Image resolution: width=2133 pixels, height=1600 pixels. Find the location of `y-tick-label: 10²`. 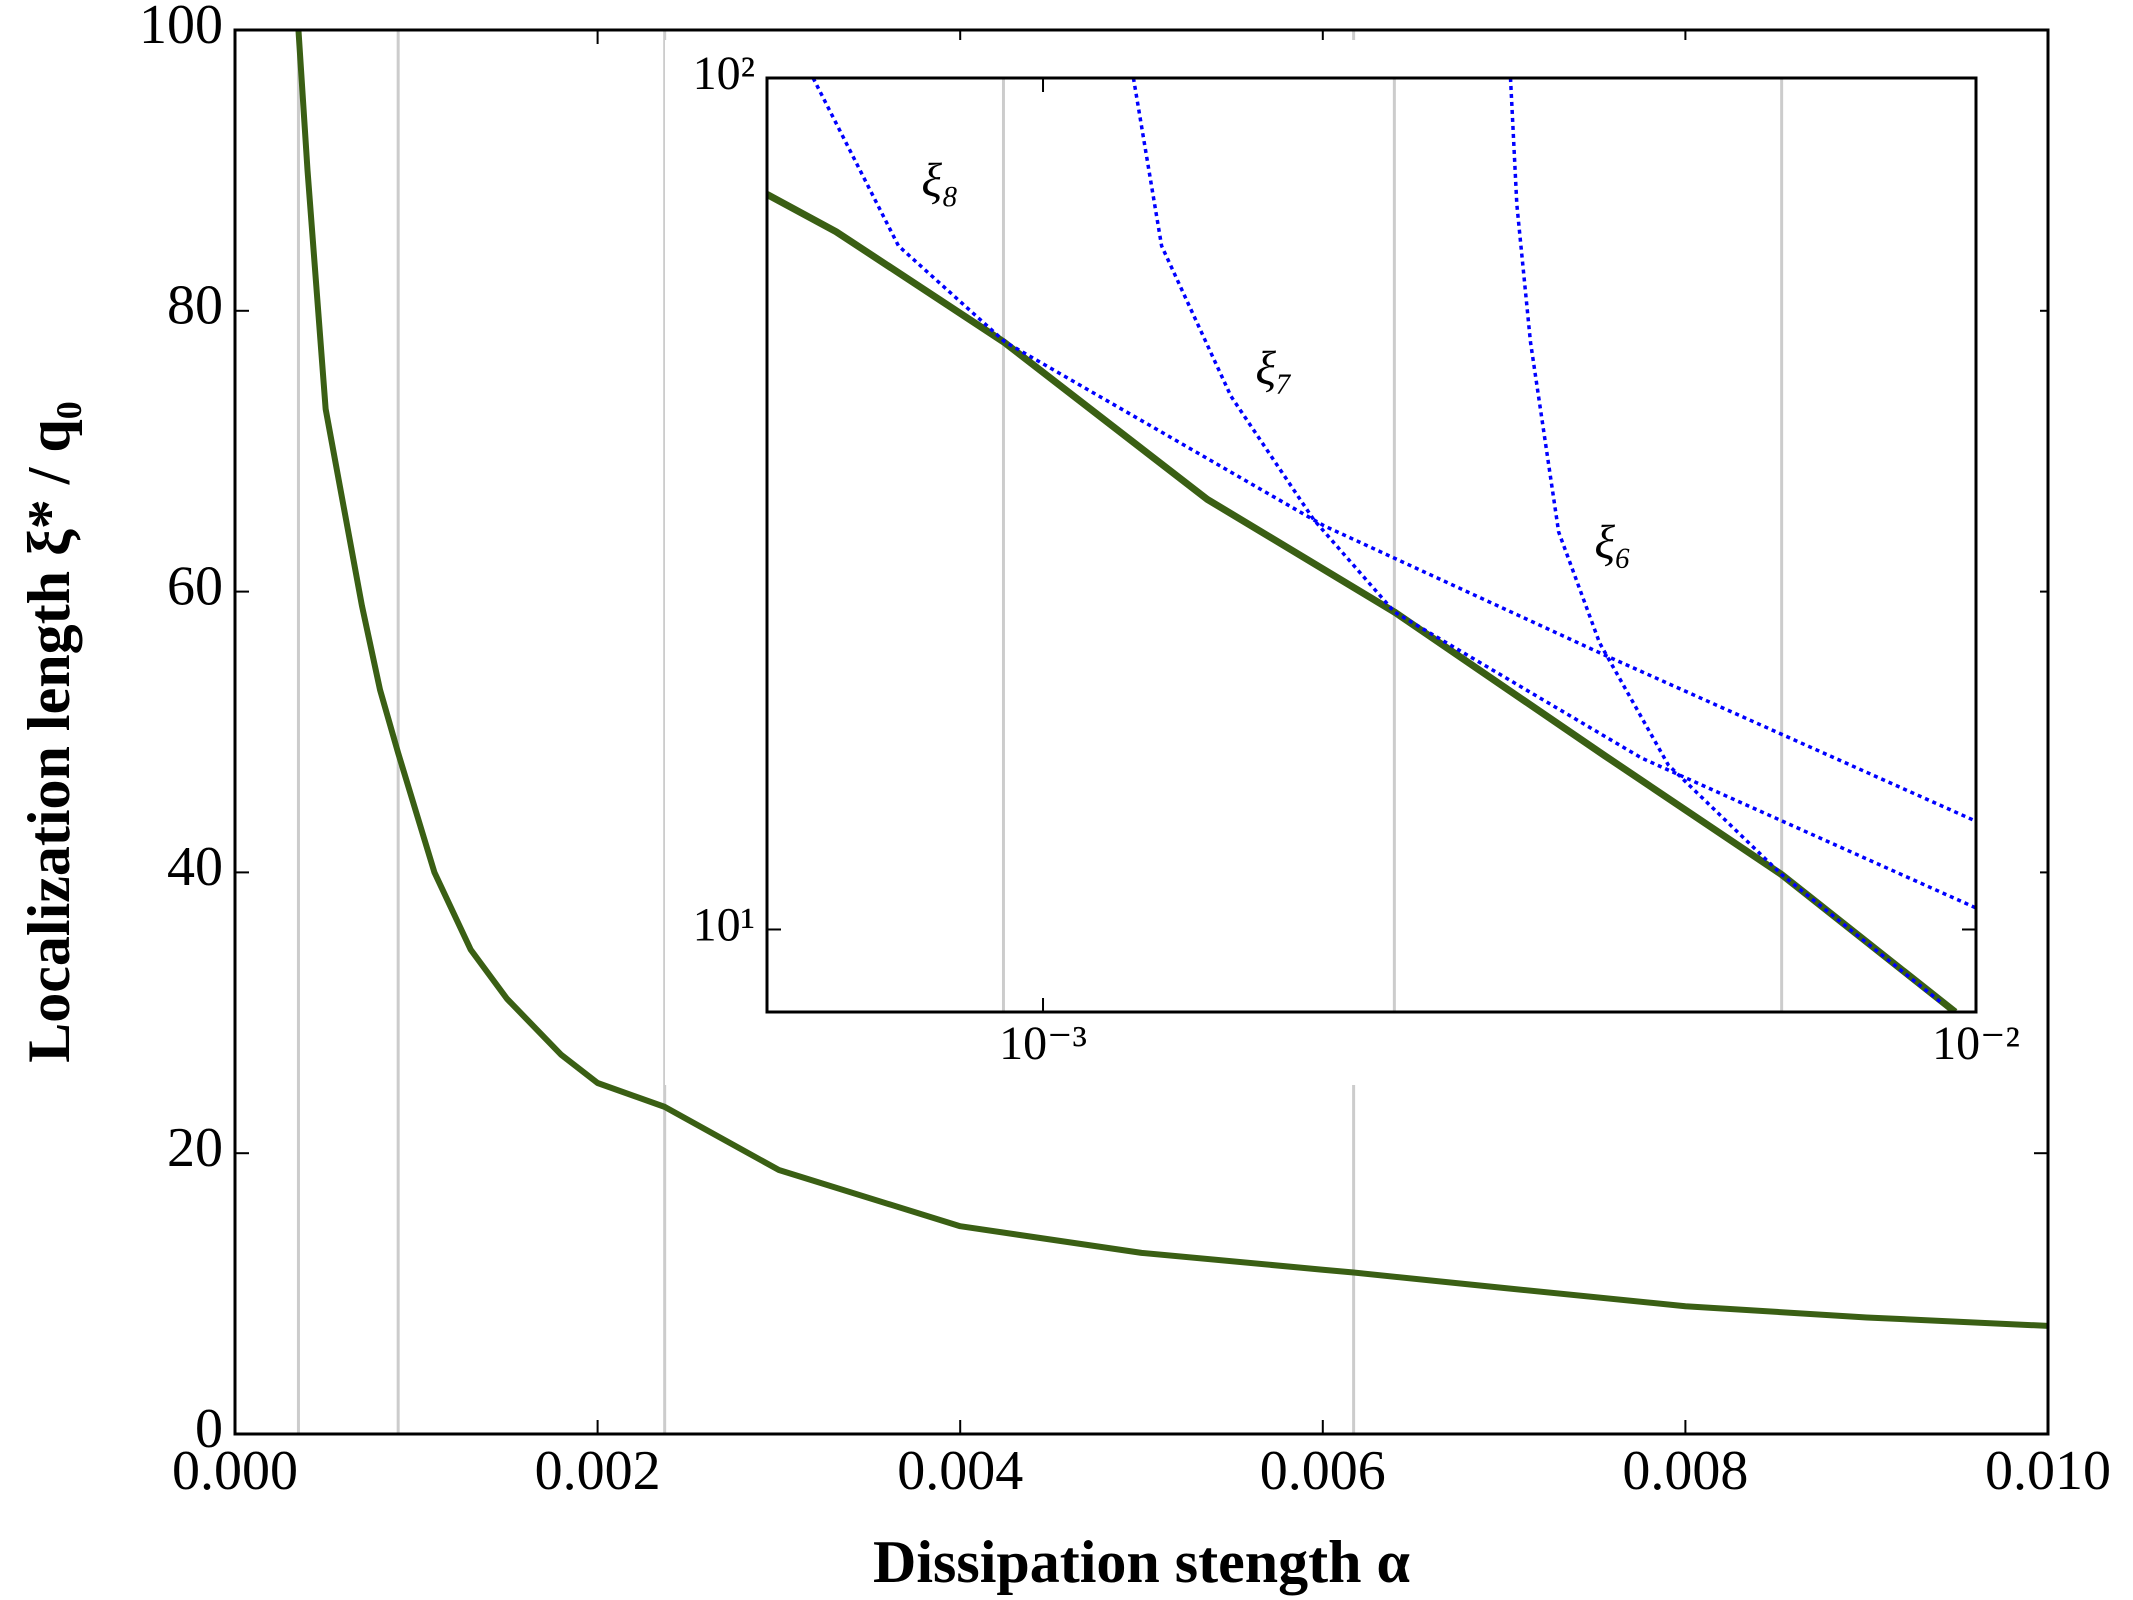

y-tick-label: 10² is located at coordinates (724, 73).